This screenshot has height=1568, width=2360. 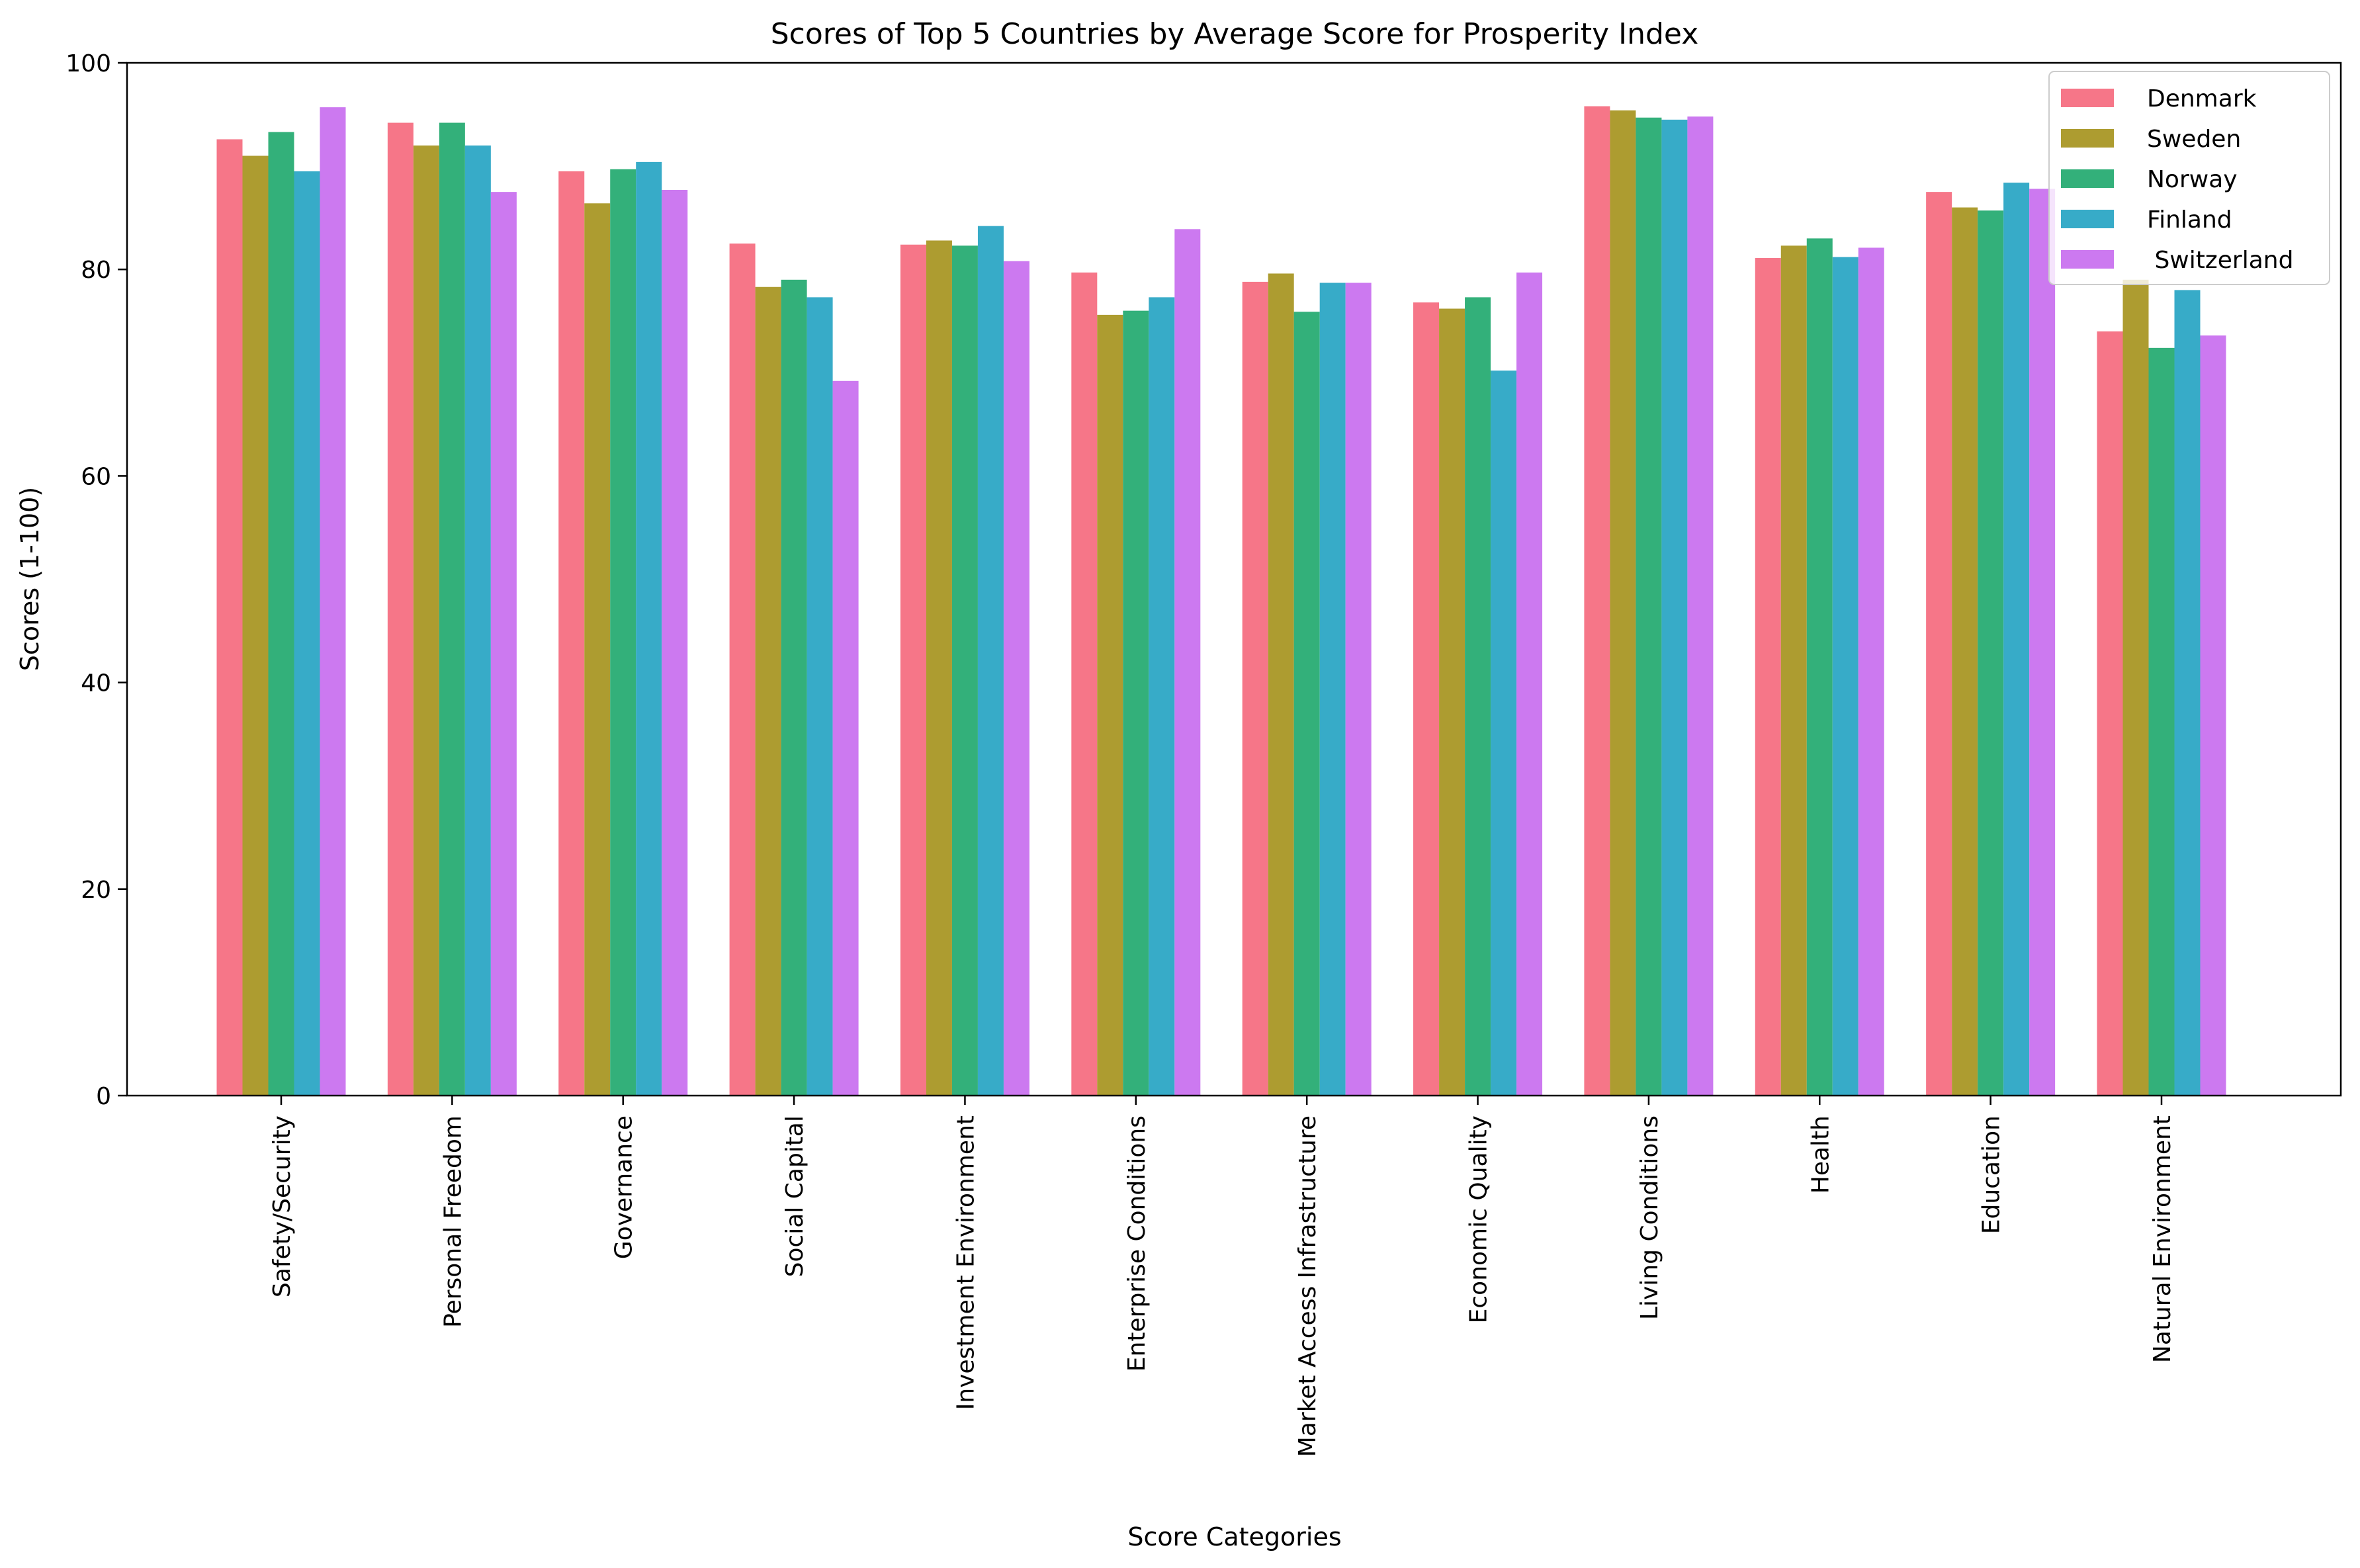 I want to click on x-tick-label: Enterprise Conditions, so click(x=1137, y=1244).